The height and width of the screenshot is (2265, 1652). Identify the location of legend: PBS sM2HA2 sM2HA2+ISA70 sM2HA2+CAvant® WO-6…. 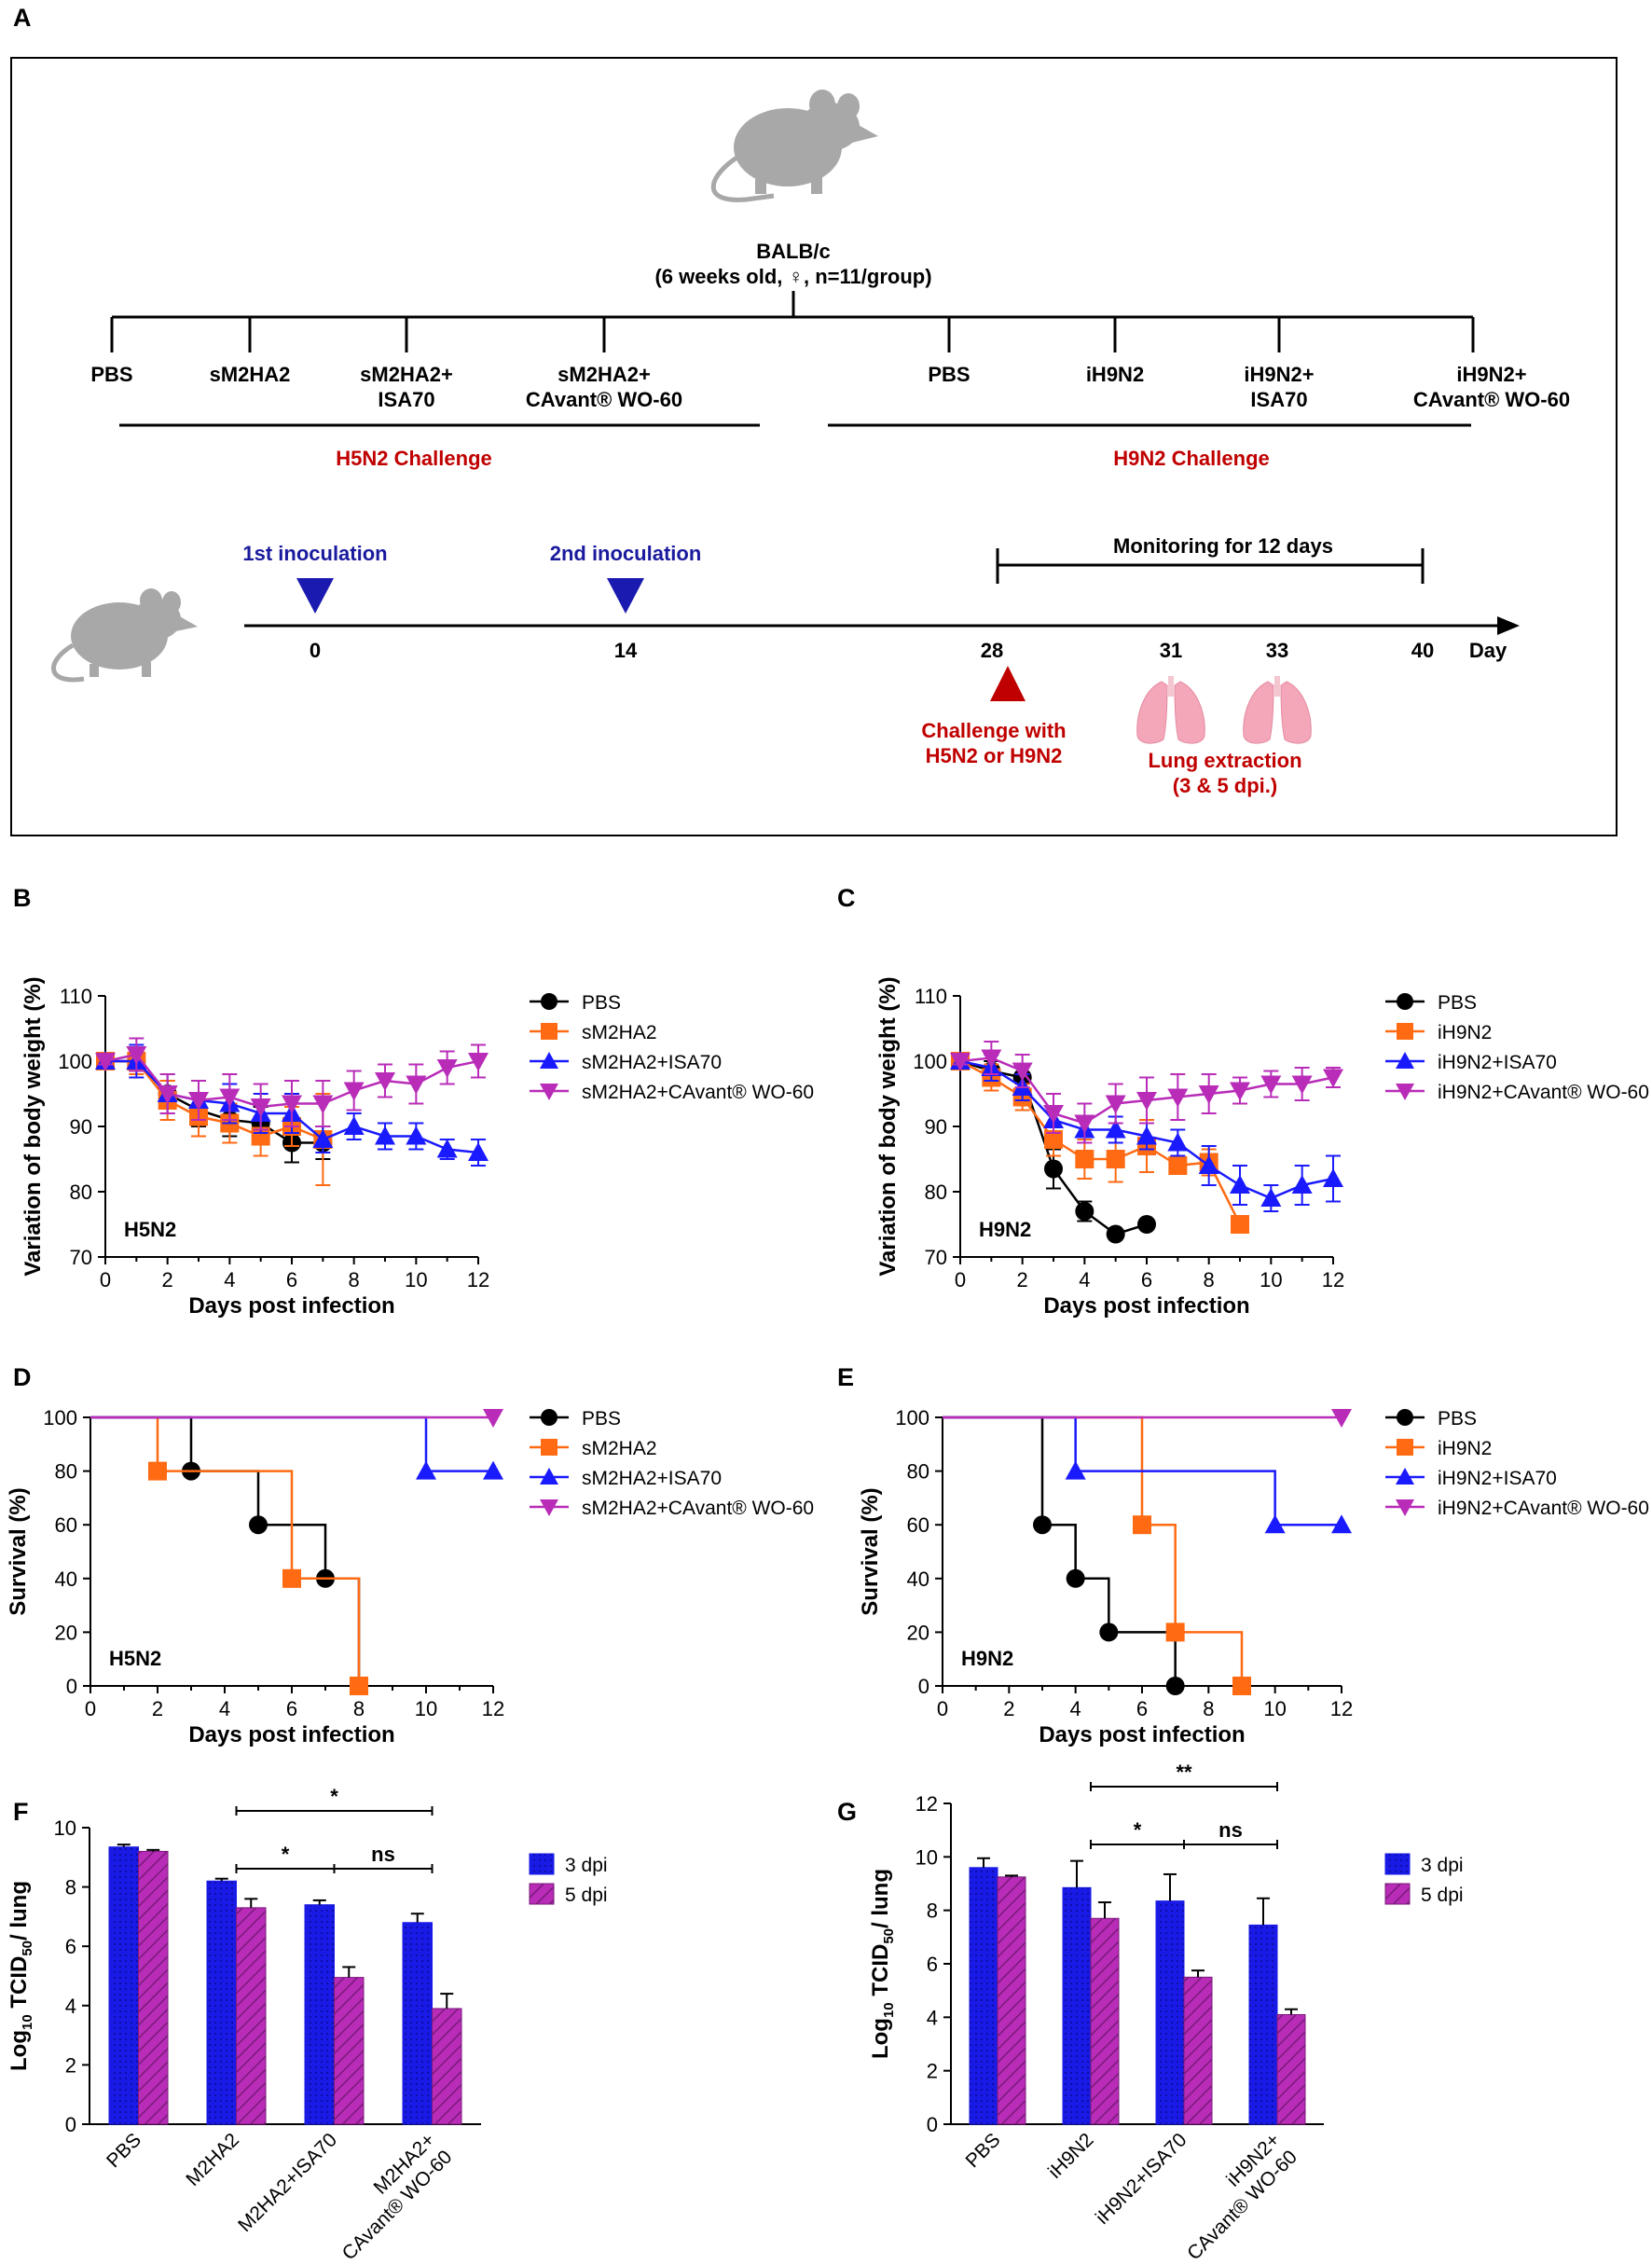
(672, 1464).